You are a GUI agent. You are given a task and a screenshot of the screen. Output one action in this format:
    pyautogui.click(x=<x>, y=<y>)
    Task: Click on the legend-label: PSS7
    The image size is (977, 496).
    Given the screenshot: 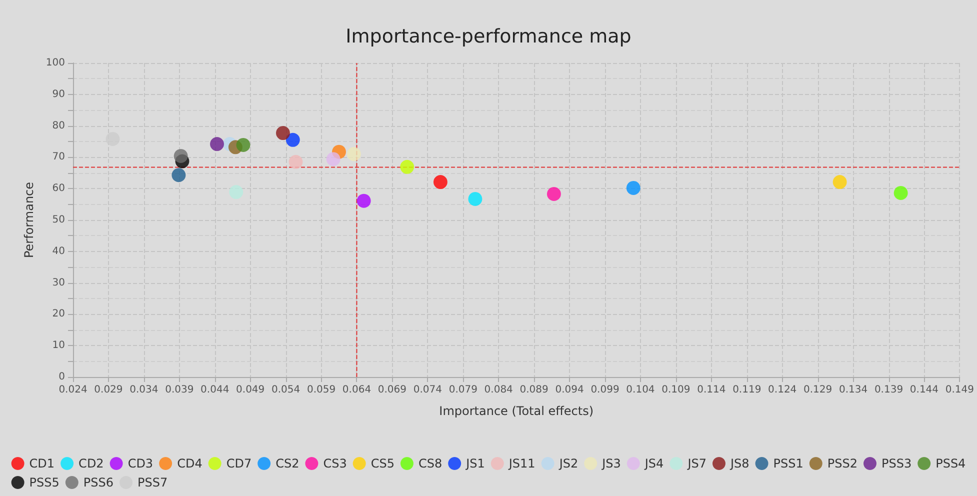 What is the action you would take?
    pyautogui.click(x=153, y=483)
    